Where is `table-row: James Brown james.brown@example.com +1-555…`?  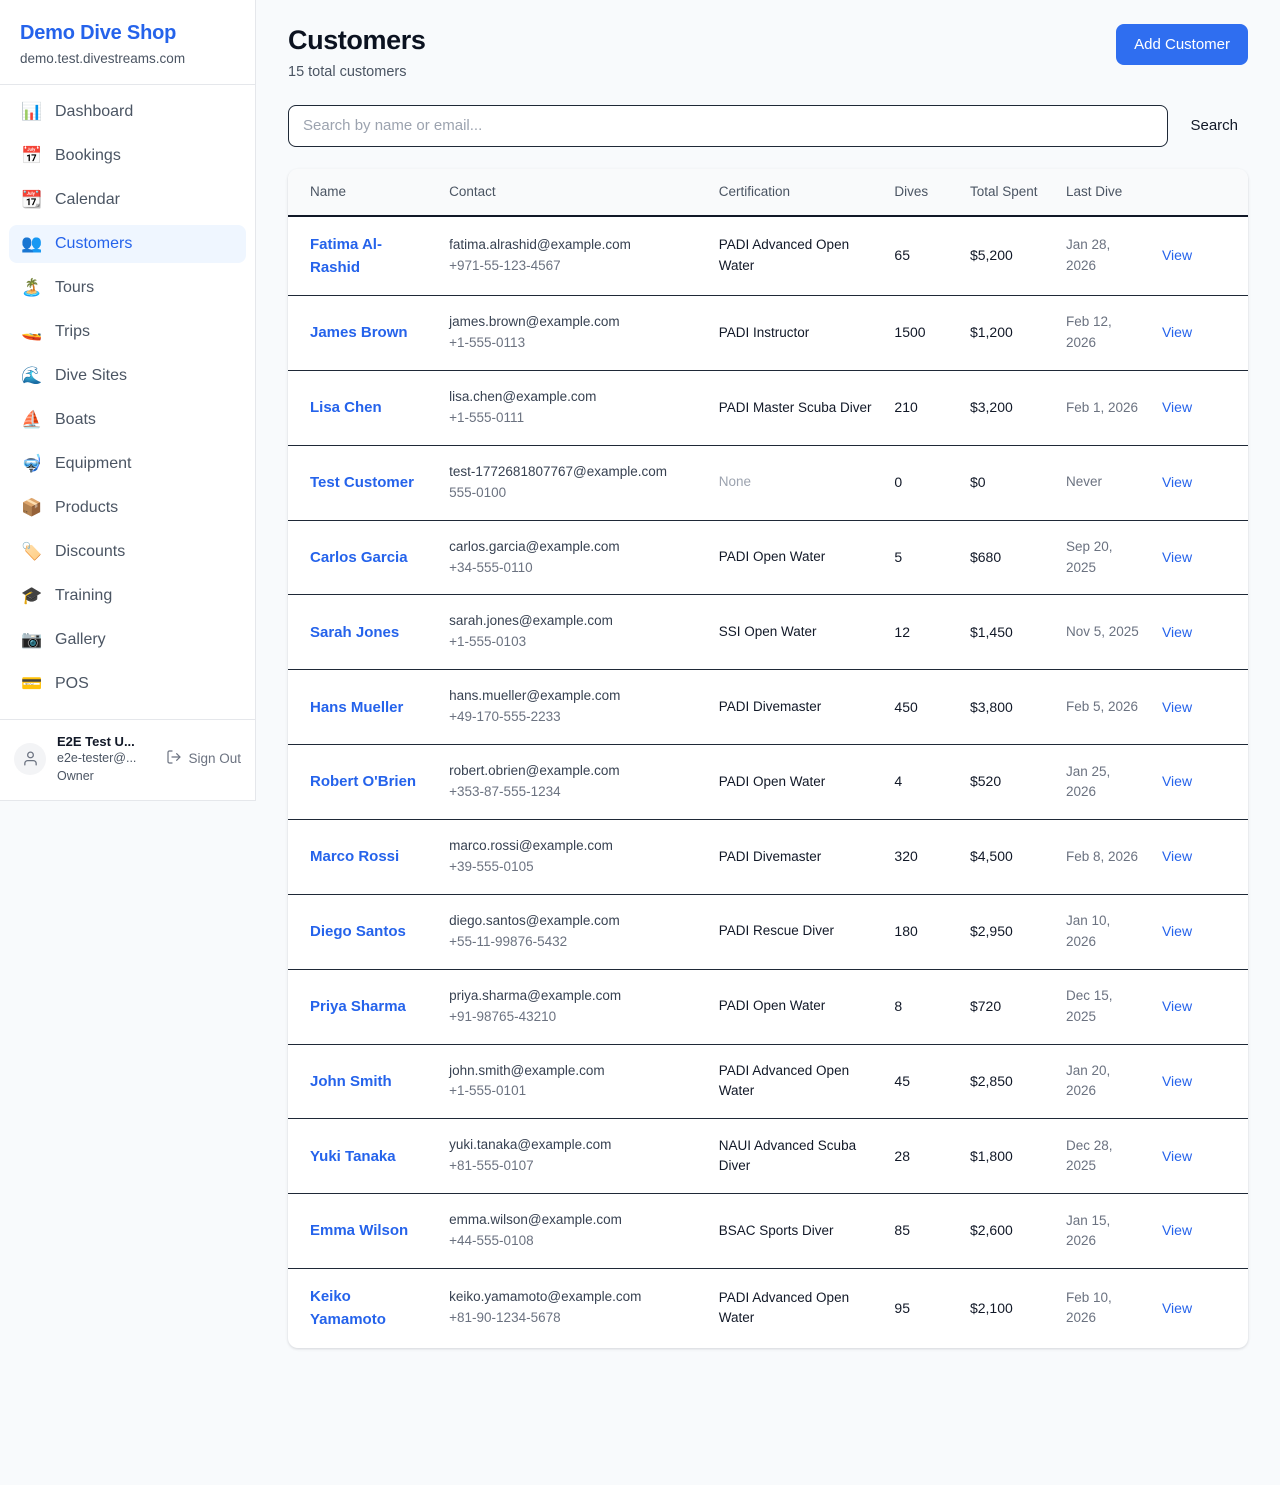
table-row: James Brown james.brown@example.com +1-555… is located at coordinates (768, 333).